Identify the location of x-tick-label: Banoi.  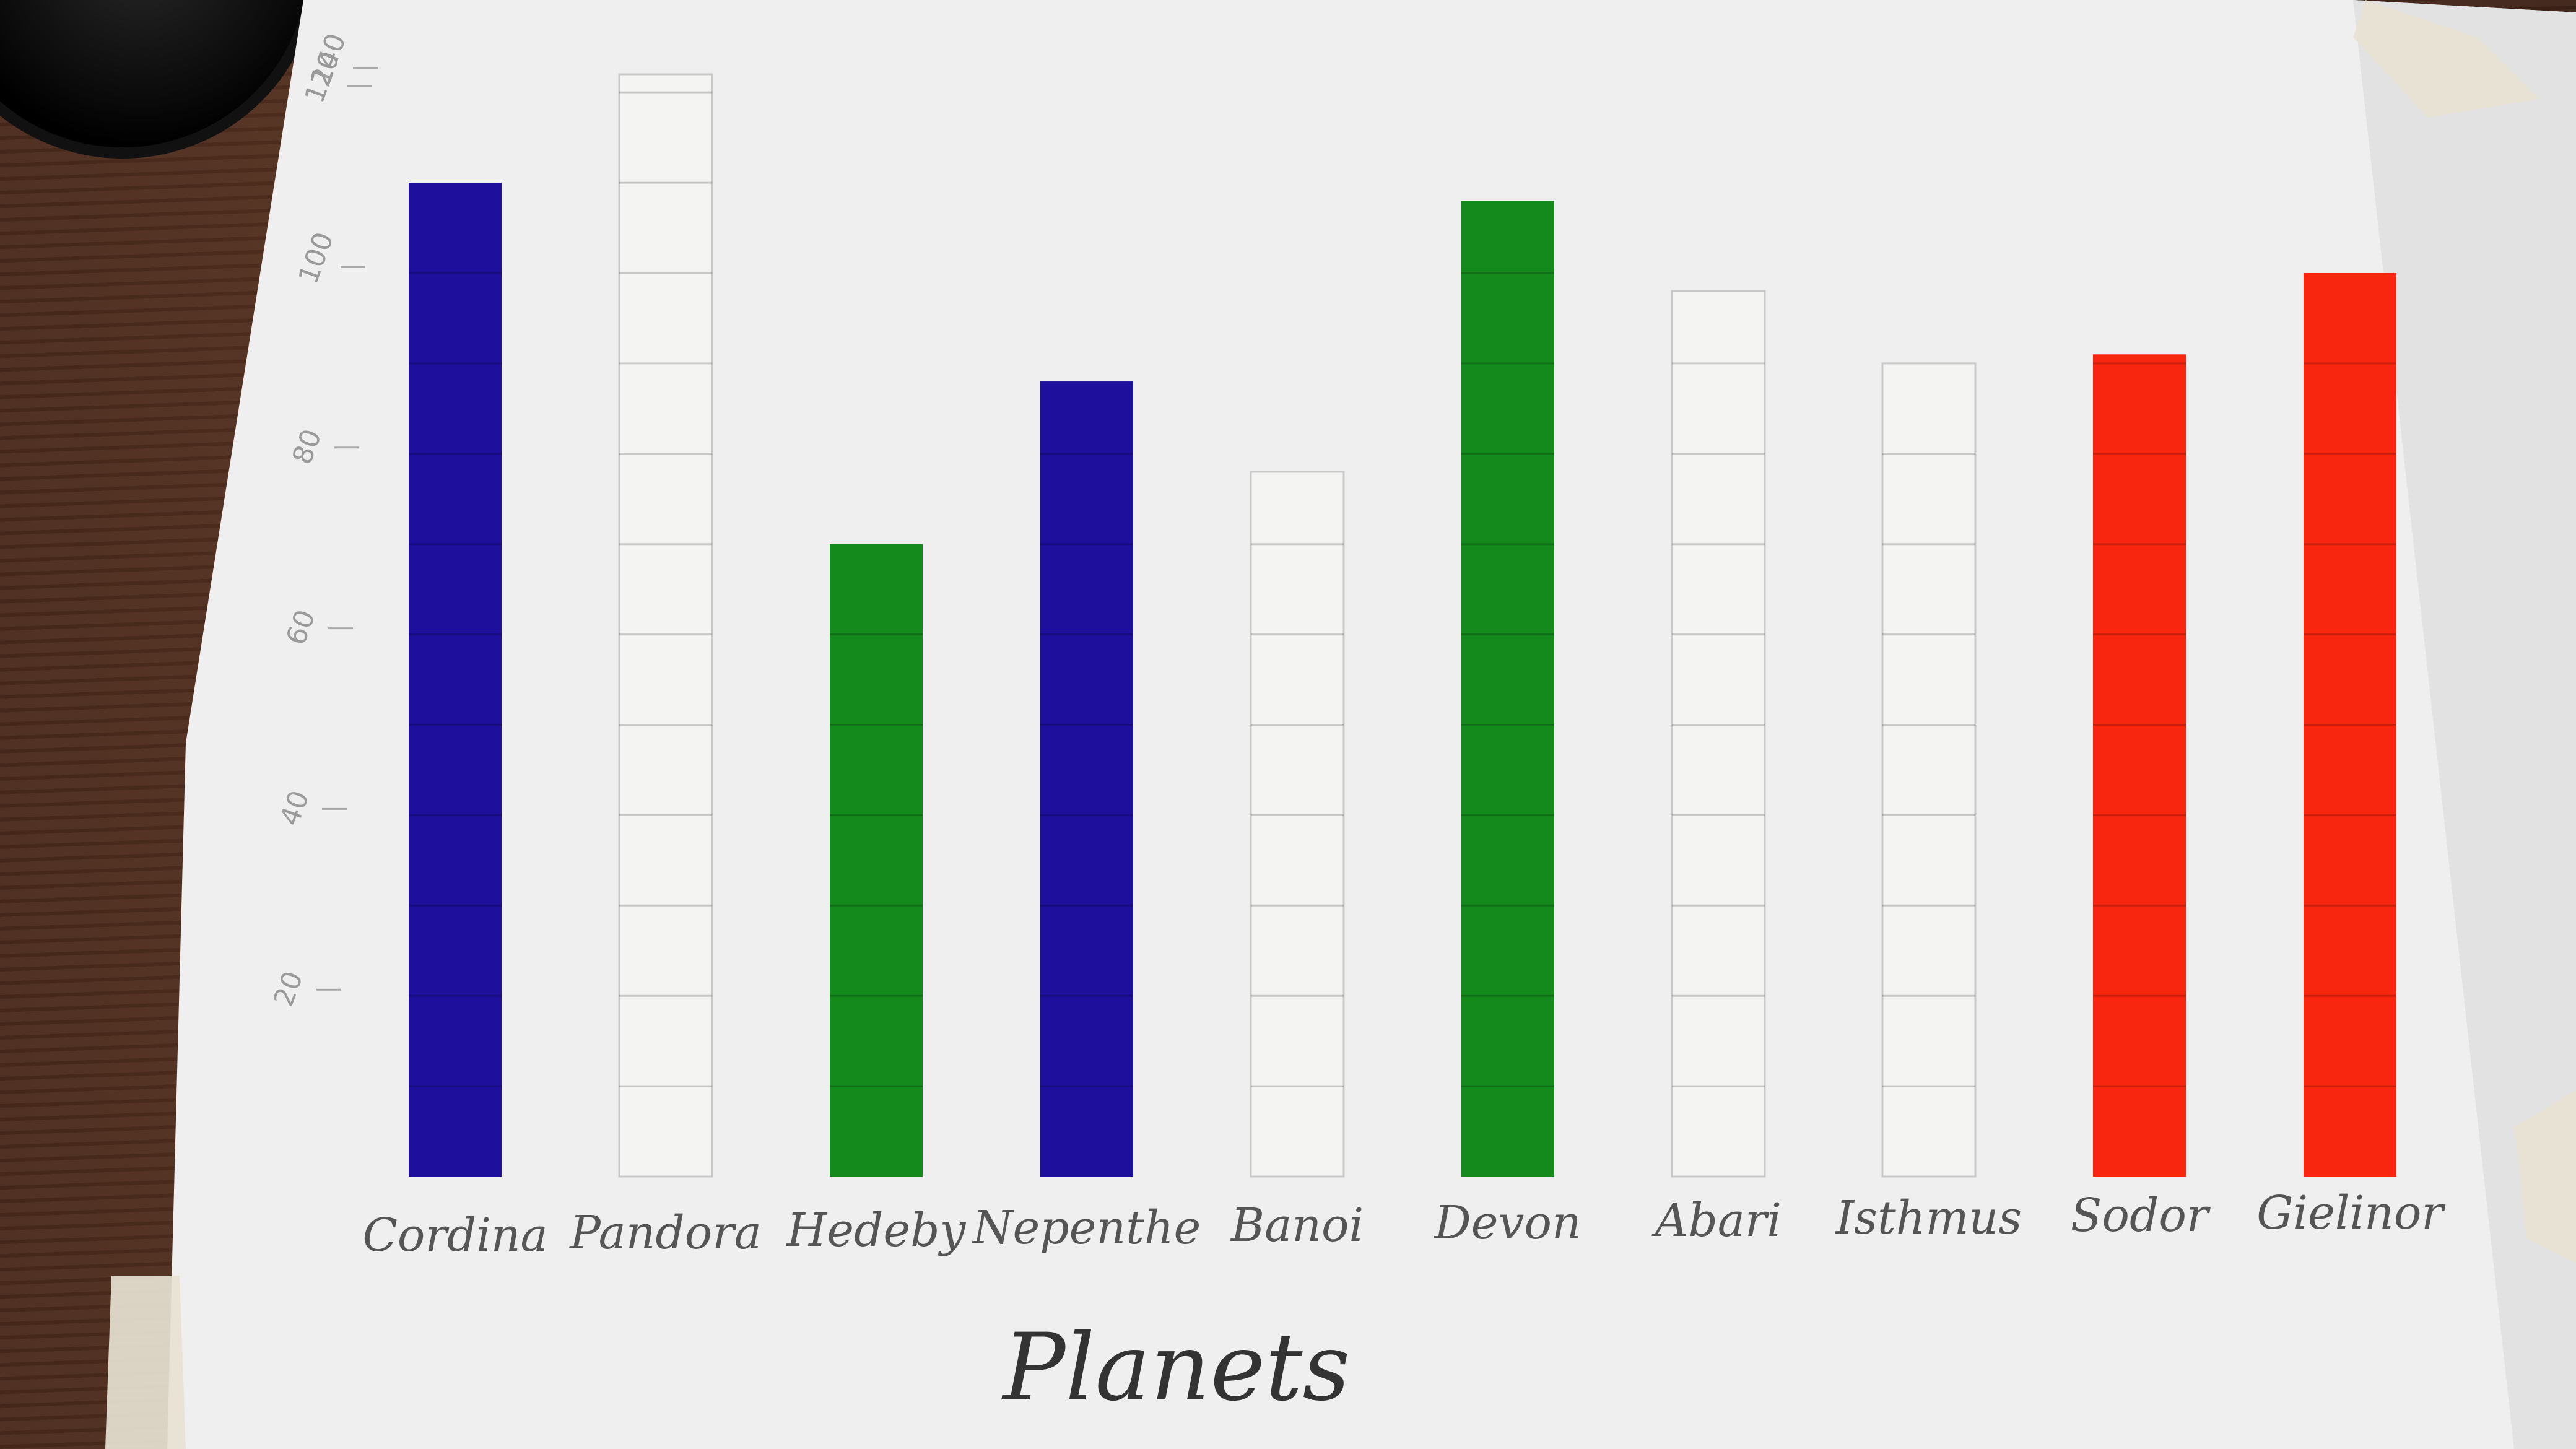
(1297, 1225).